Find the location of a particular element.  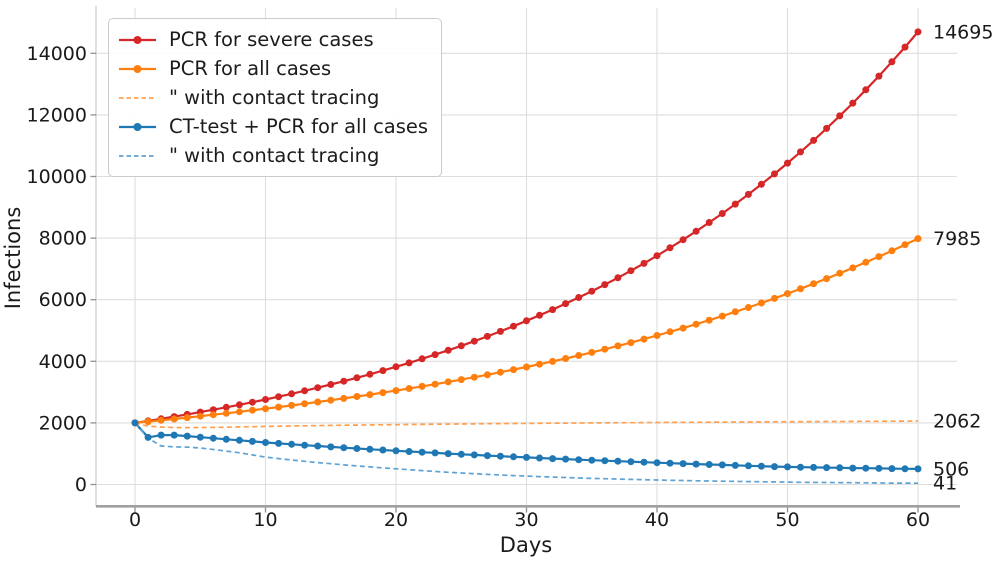

x-tick-label: 50 is located at coordinates (787, 520).